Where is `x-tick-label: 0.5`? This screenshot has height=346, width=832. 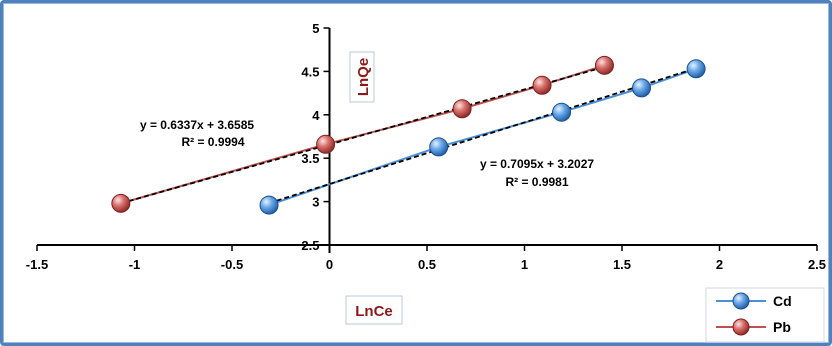 x-tick-label: 0.5 is located at coordinates (427, 264).